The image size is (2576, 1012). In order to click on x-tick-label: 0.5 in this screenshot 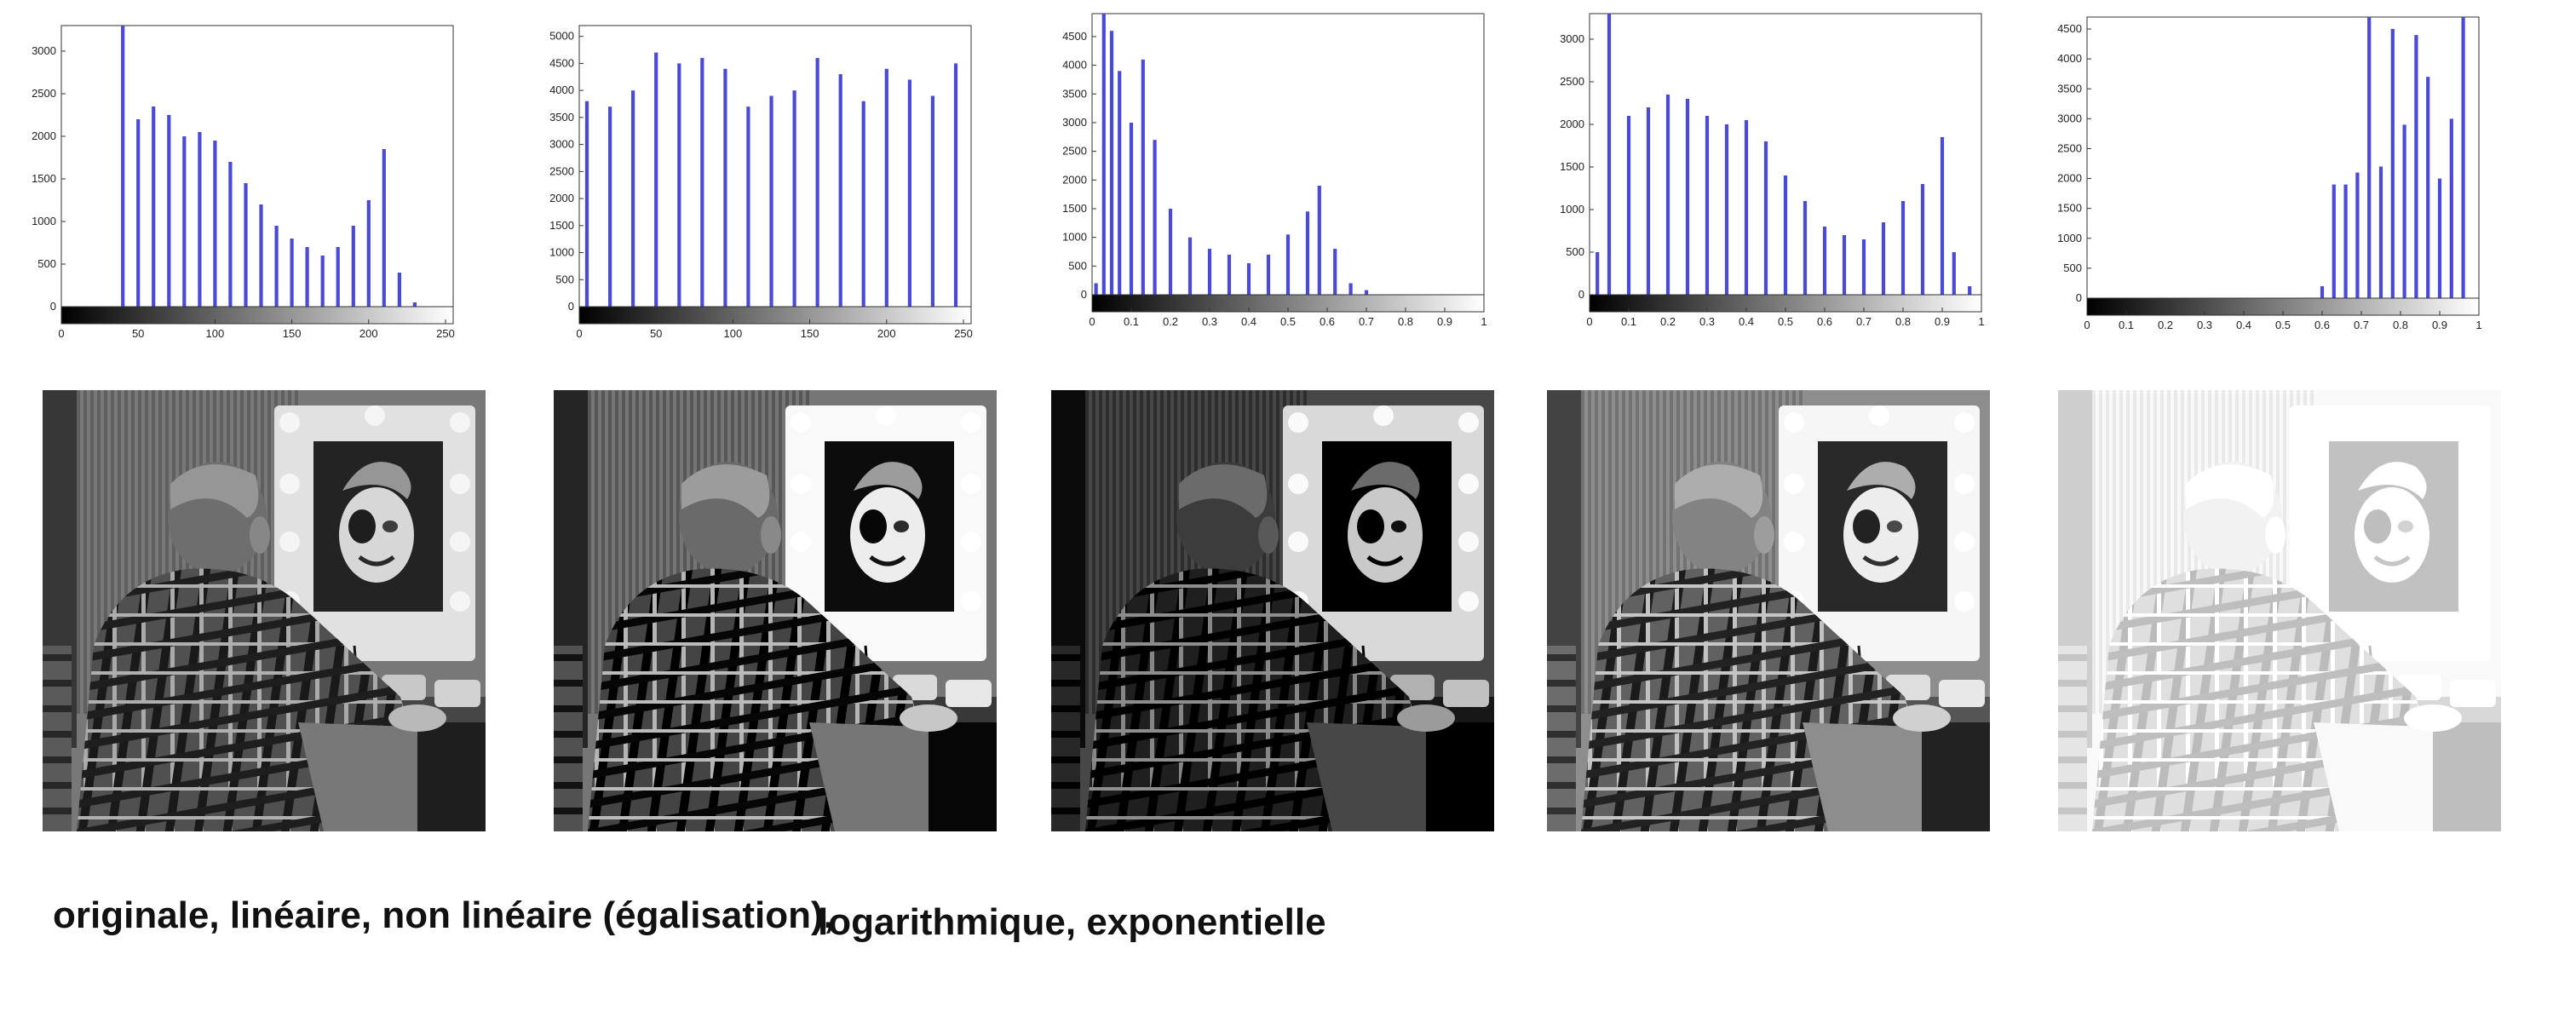, I will do `click(2283, 325)`.